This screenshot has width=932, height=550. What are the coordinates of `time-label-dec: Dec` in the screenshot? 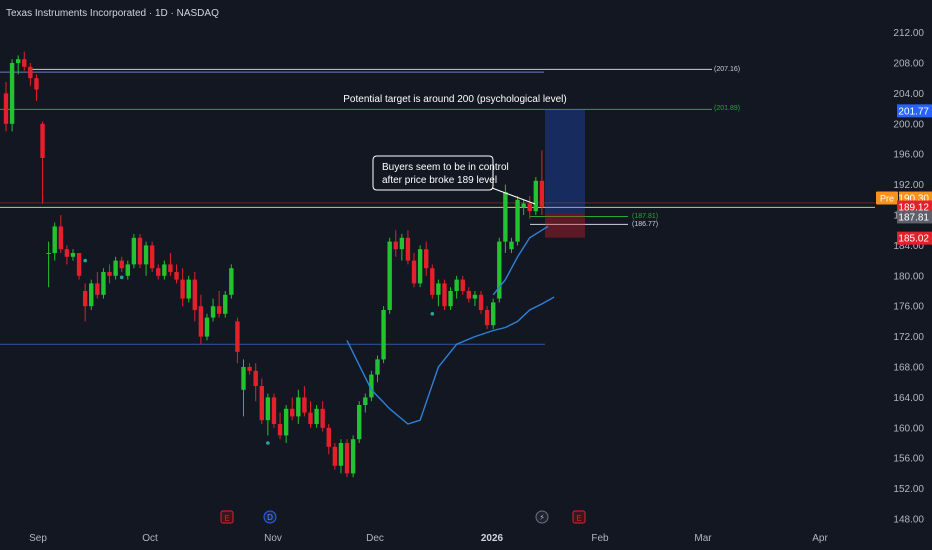 It's located at (375, 538).